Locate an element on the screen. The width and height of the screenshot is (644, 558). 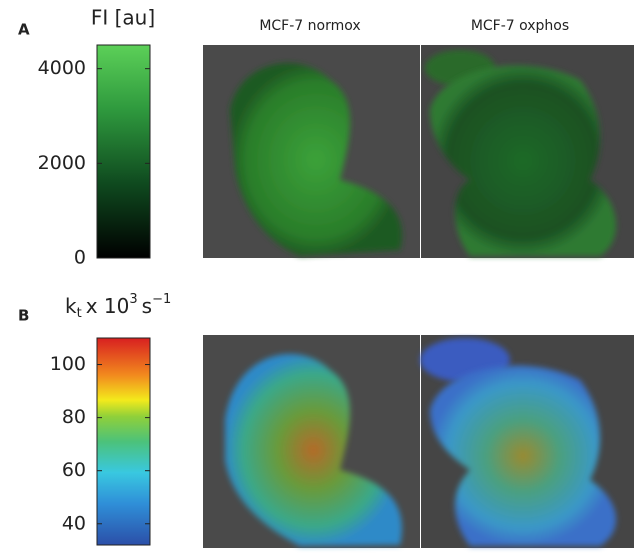
title-sub: t is located at coordinates (79, 313).